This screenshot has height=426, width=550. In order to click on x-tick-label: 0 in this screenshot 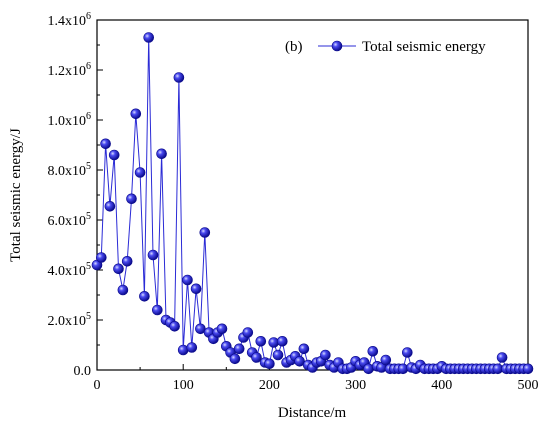, I will do `click(97, 385)`.